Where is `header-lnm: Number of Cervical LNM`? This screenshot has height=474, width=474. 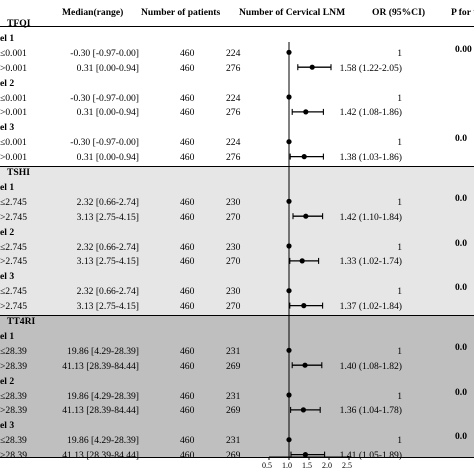
header-lnm: Number of Cervical LNM is located at coordinates (292, 12).